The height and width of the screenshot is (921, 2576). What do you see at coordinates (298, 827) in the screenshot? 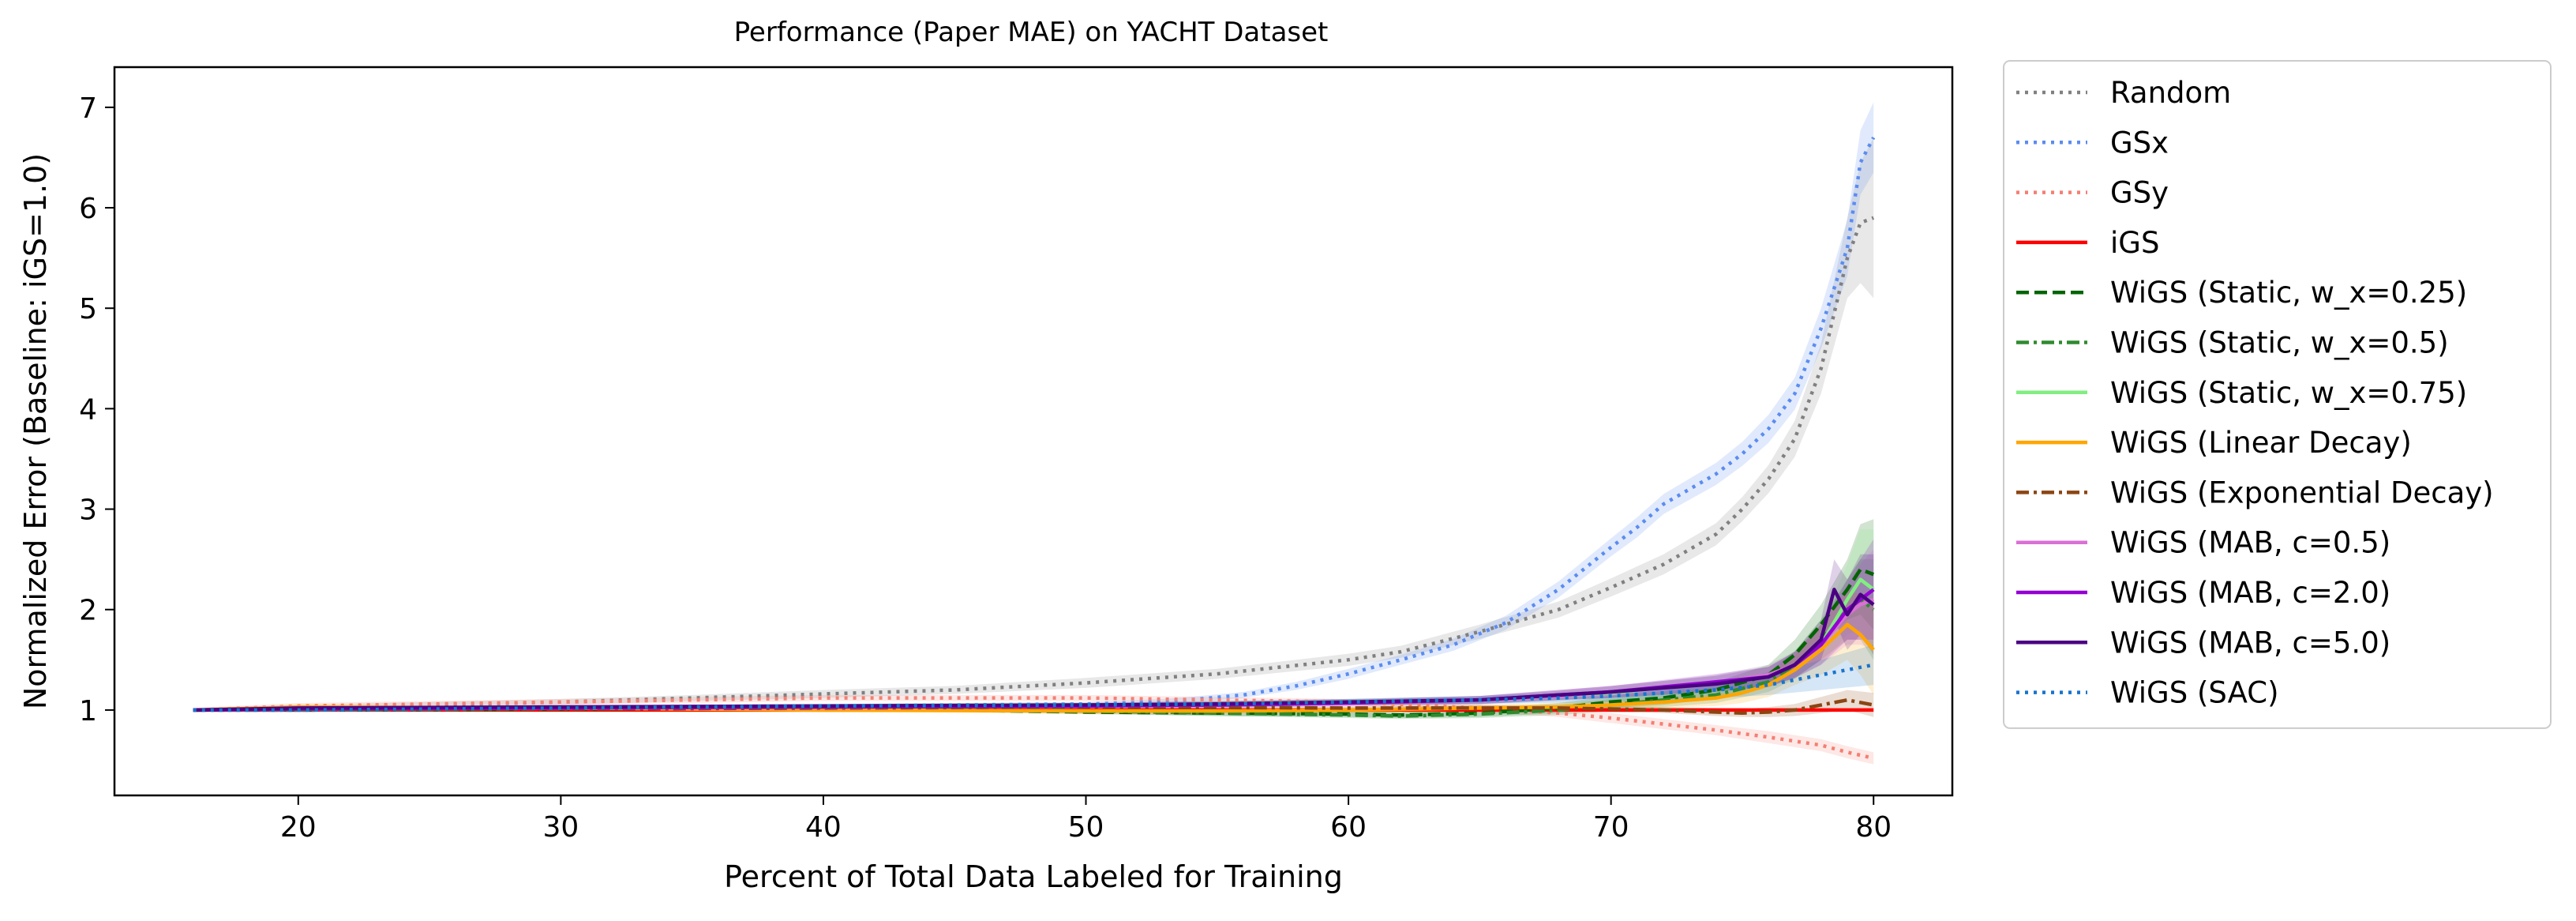
I see `x-tick-label: 20` at bounding box center [298, 827].